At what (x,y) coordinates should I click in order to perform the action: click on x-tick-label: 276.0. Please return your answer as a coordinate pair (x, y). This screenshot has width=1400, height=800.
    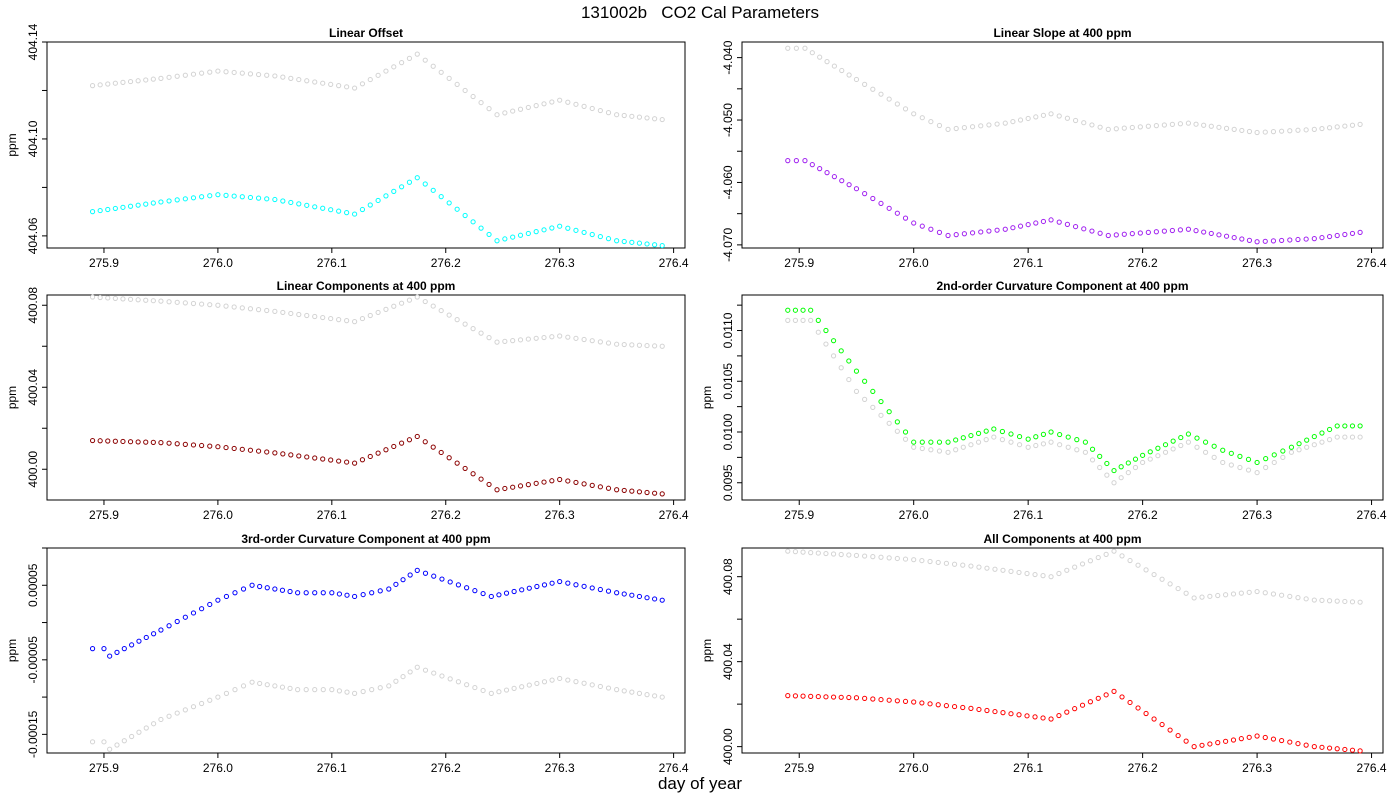
    Looking at the image, I should click on (914, 515).